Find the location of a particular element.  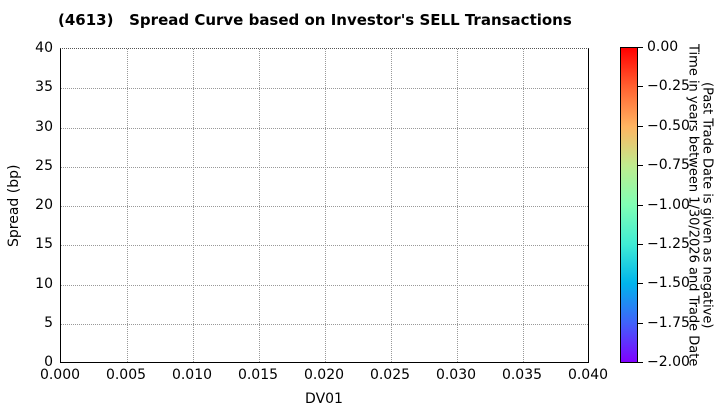

y-tick-label: 35 is located at coordinates (44, 87).